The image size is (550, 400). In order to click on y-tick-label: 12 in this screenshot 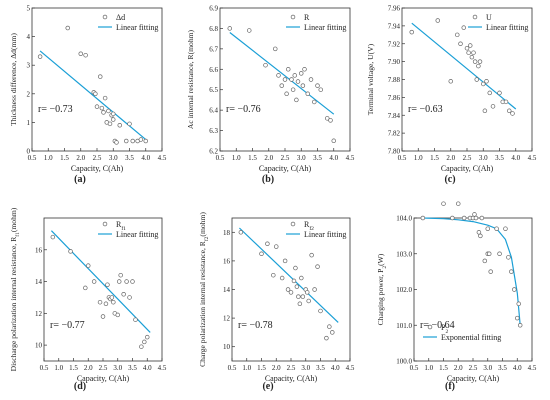, I will do `click(39, 314)`.